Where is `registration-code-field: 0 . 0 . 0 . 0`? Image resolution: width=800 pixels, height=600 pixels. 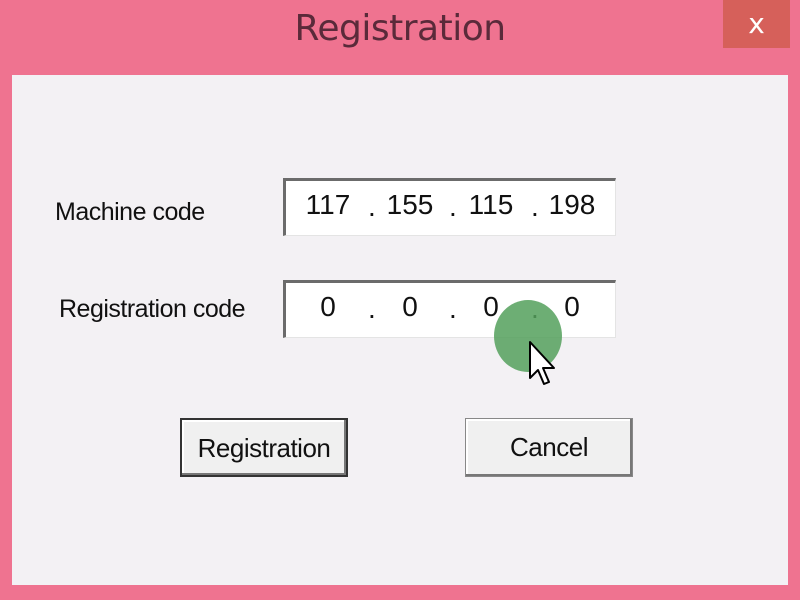 registration-code-field: 0 . 0 . 0 . 0 is located at coordinates (449, 309).